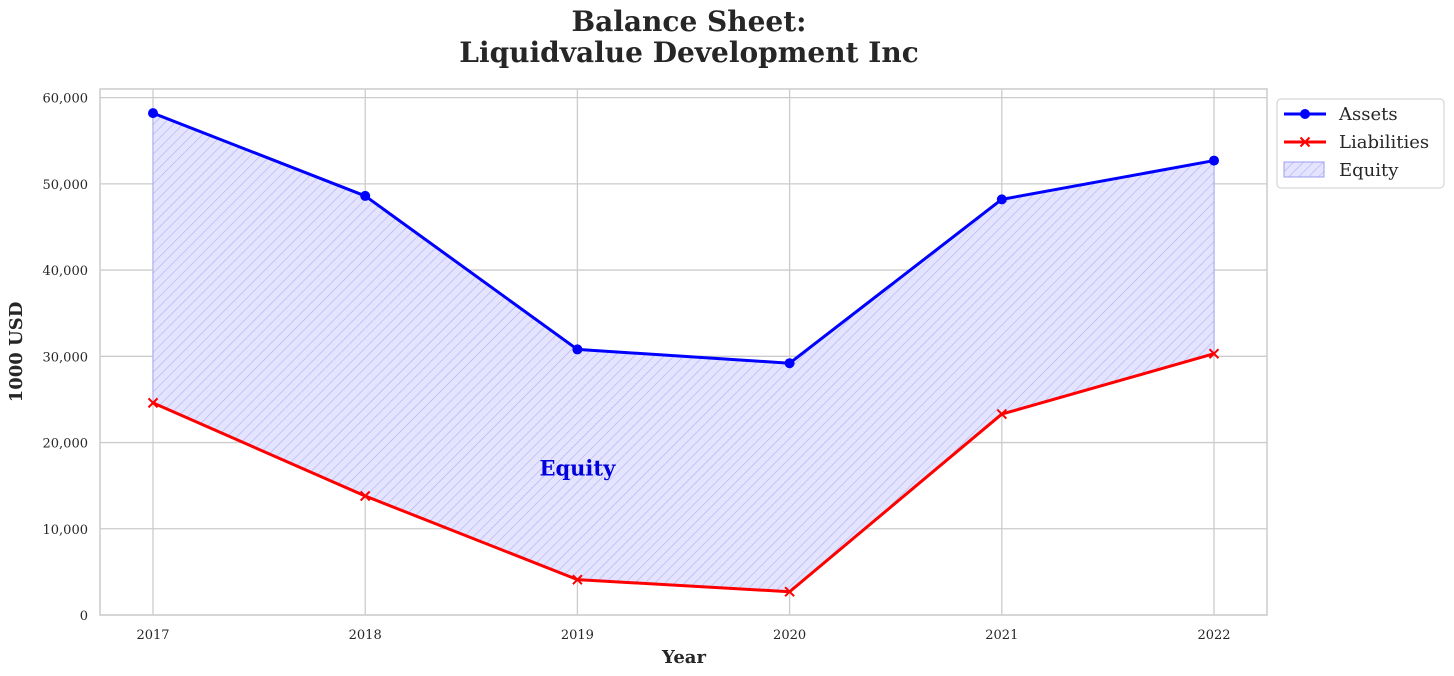  What do you see at coordinates (66, 271) in the screenshot?
I see `y-tick-label: 40,000` at bounding box center [66, 271].